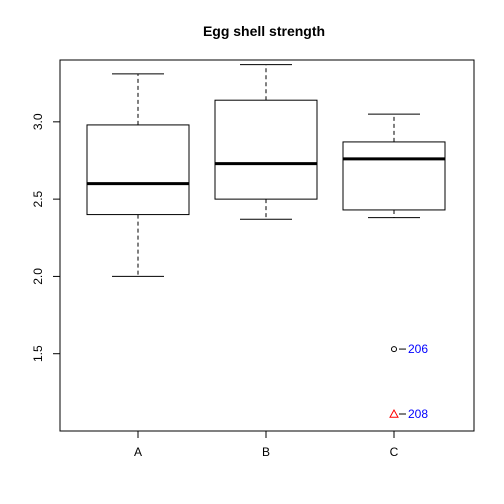 The width and height of the screenshot is (504, 504). What do you see at coordinates (38, 121) in the screenshot?
I see `y-tick-label: 3.0` at bounding box center [38, 121].